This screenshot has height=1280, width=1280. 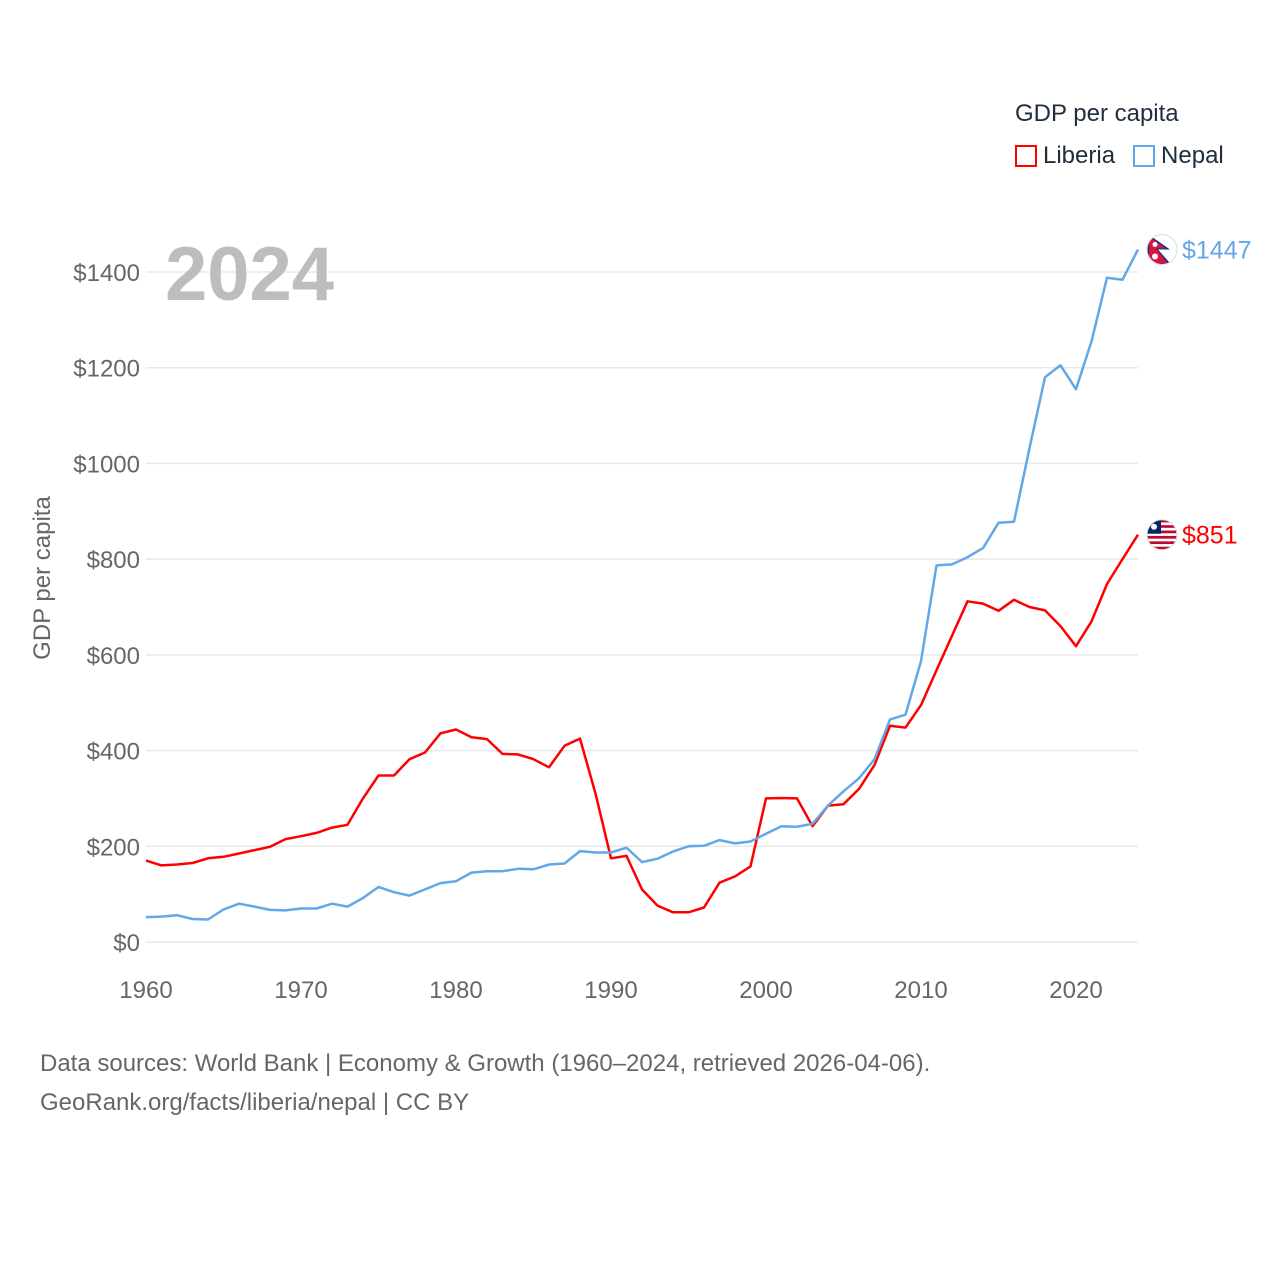 What do you see at coordinates (145, 990) in the screenshot?
I see `x-tick-label: 1960` at bounding box center [145, 990].